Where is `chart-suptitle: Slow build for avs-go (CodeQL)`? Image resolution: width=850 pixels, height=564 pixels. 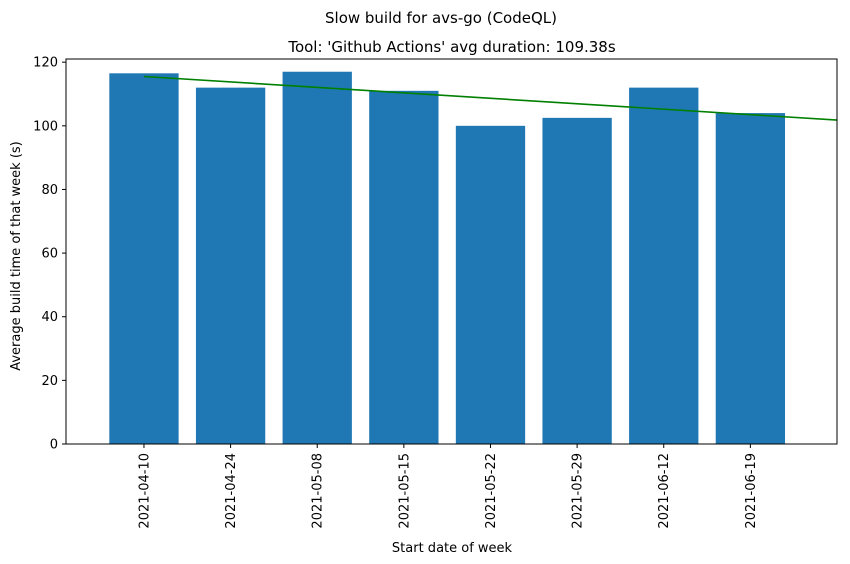
chart-suptitle: Slow build for avs-go (CodeQL) is located at coordinates (441, 18).